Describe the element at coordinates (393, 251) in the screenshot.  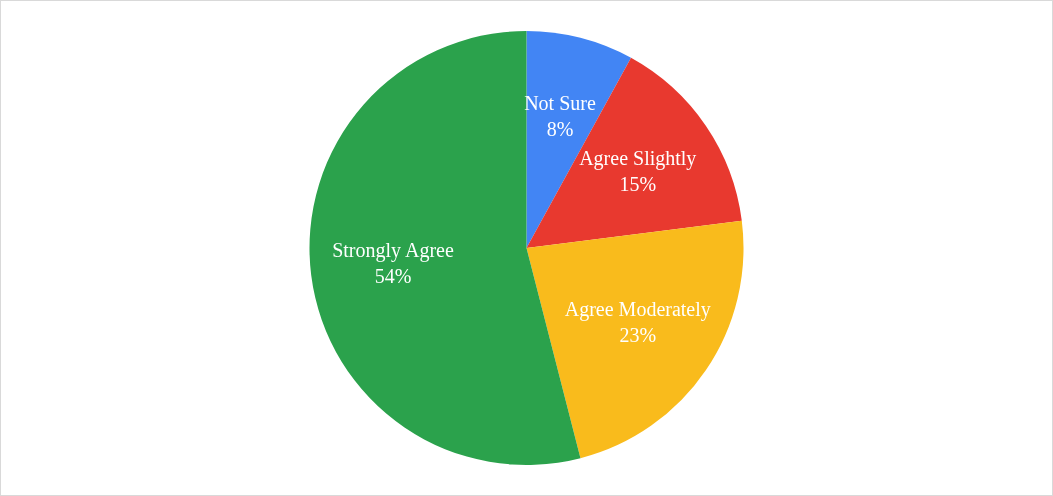
I see `slice-label: Strongly Agree` at that location.